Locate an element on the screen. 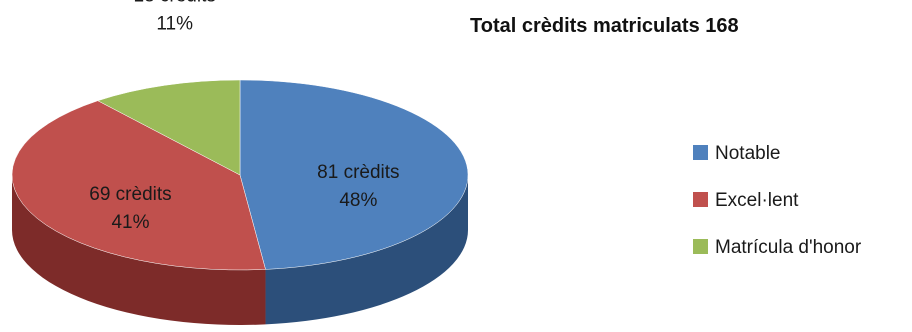 This screenshot has height=332, width=912. legend-label-0: Notable is located at coordinates (748, 153).